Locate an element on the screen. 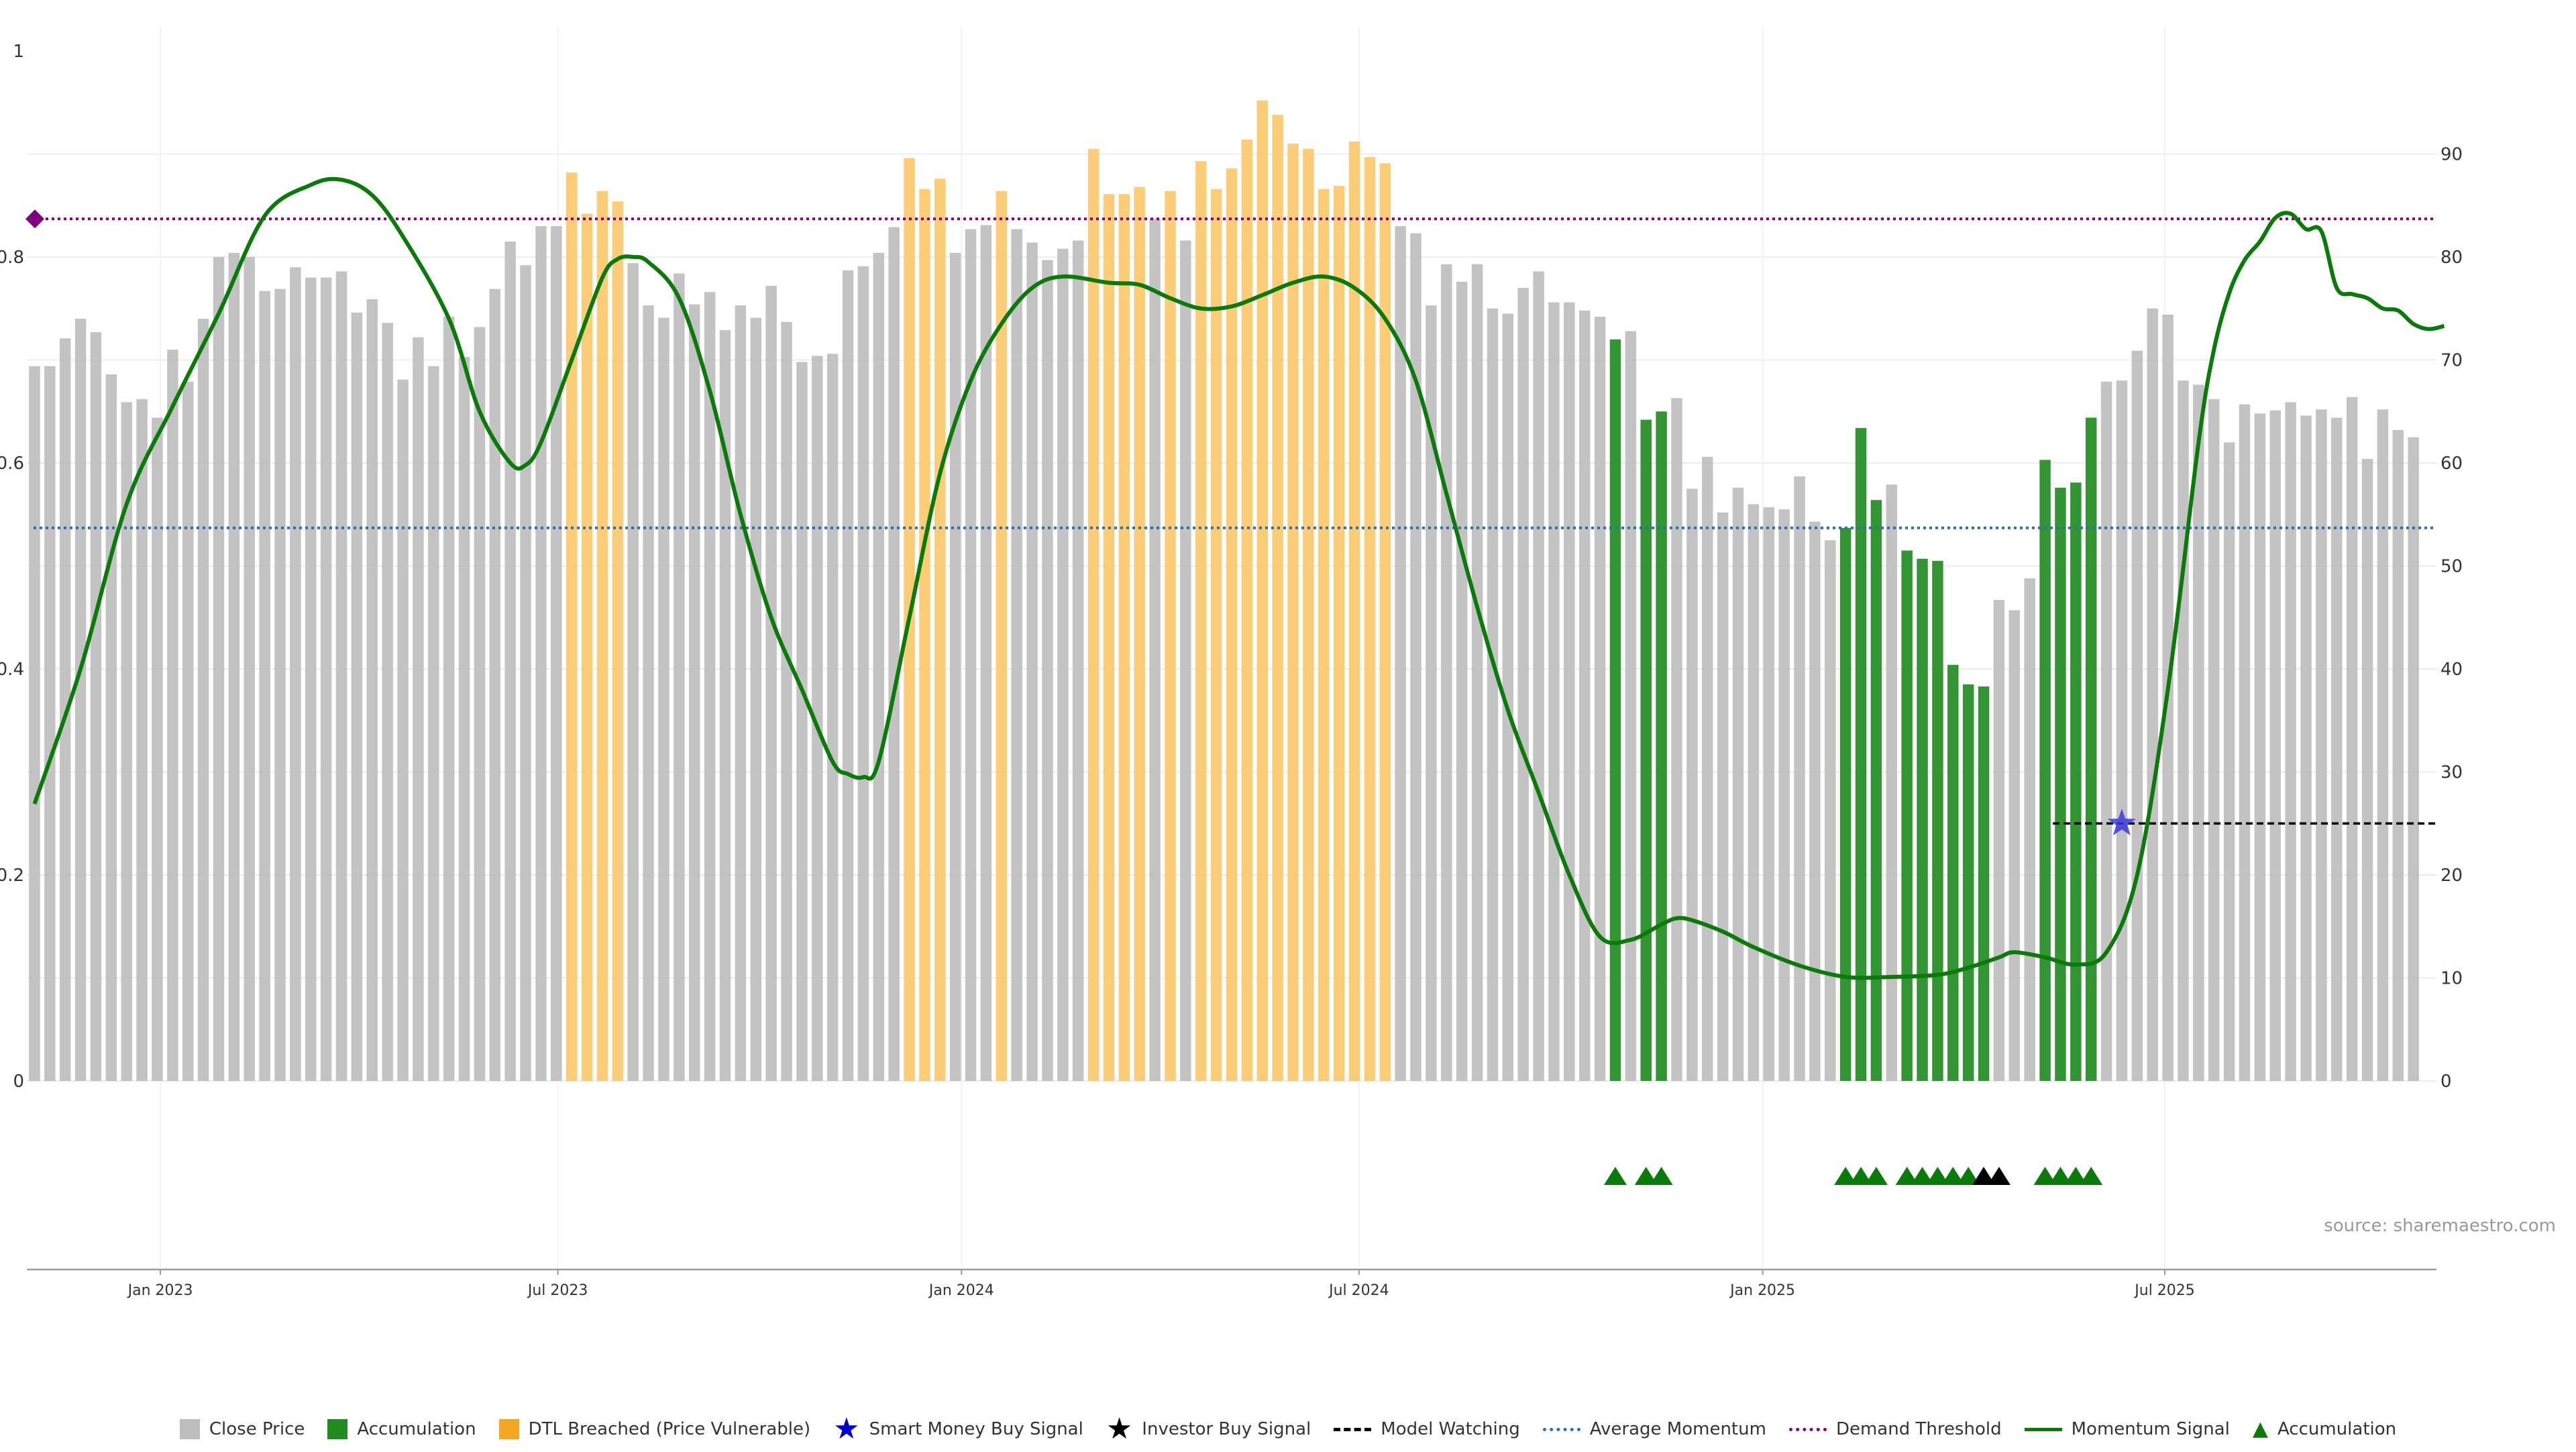  legend-item: Accumulation is located at coordinates (401, 1429).